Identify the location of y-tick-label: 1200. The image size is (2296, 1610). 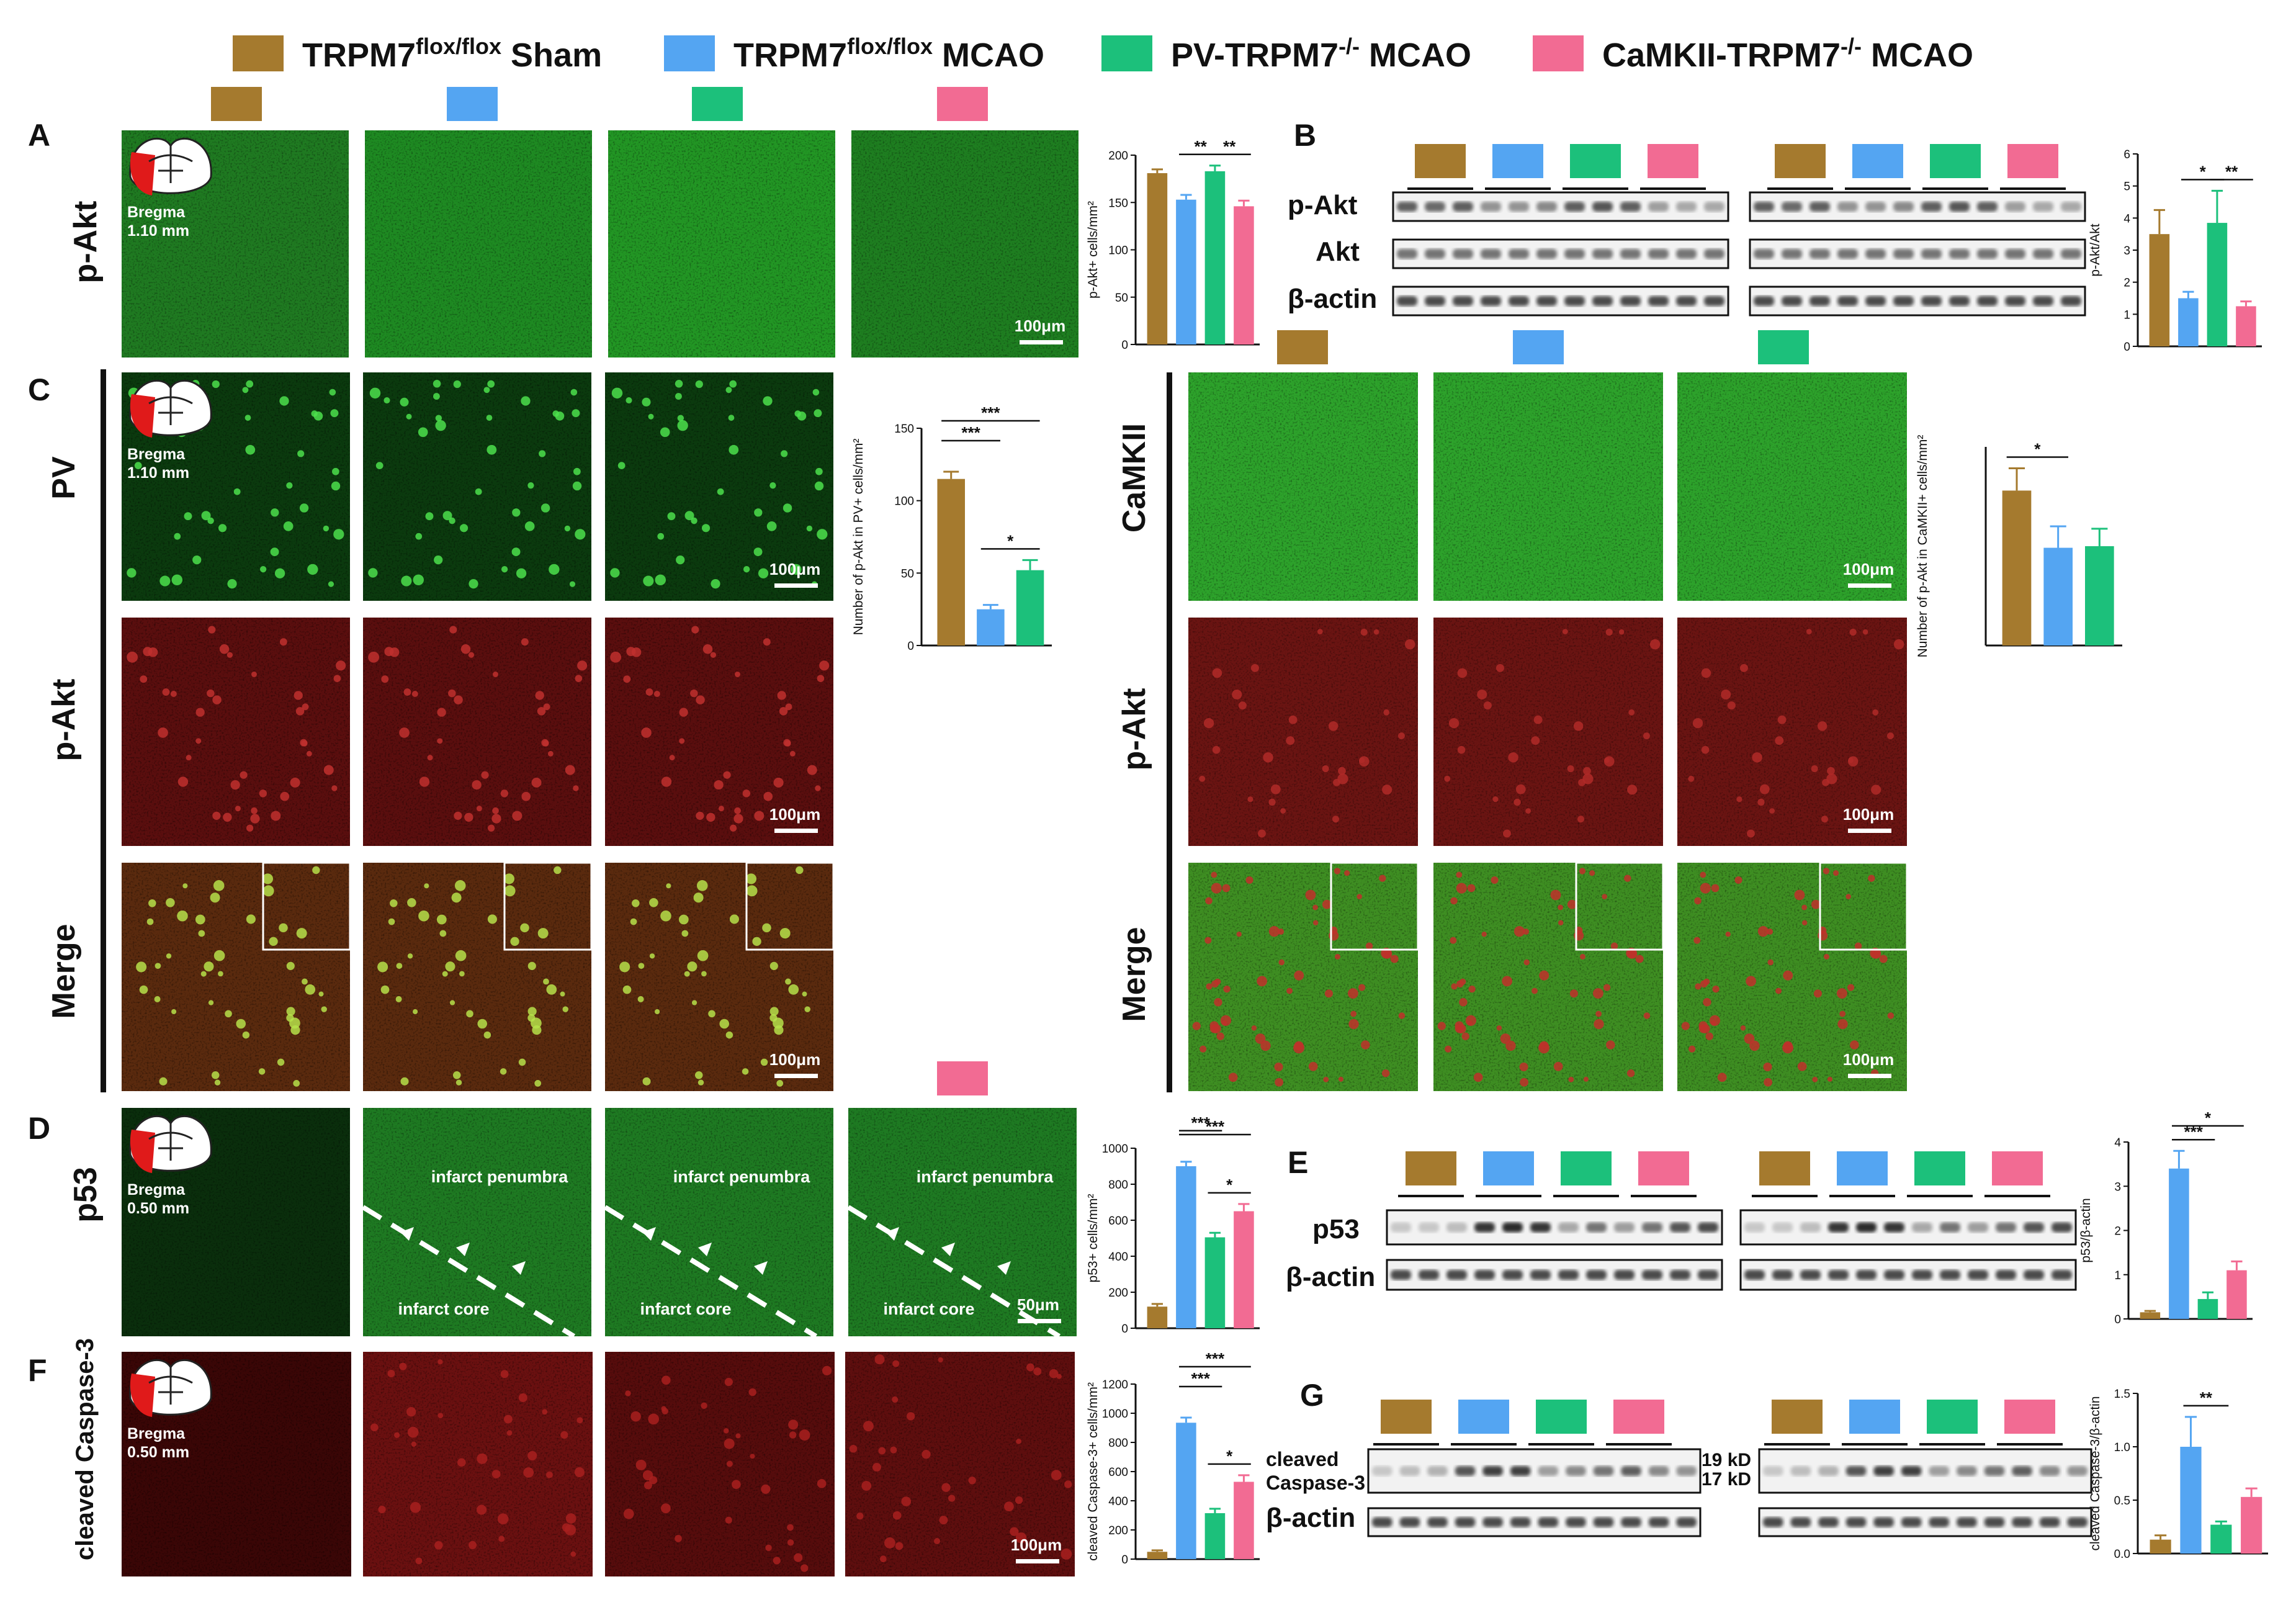
(1115, 1385).